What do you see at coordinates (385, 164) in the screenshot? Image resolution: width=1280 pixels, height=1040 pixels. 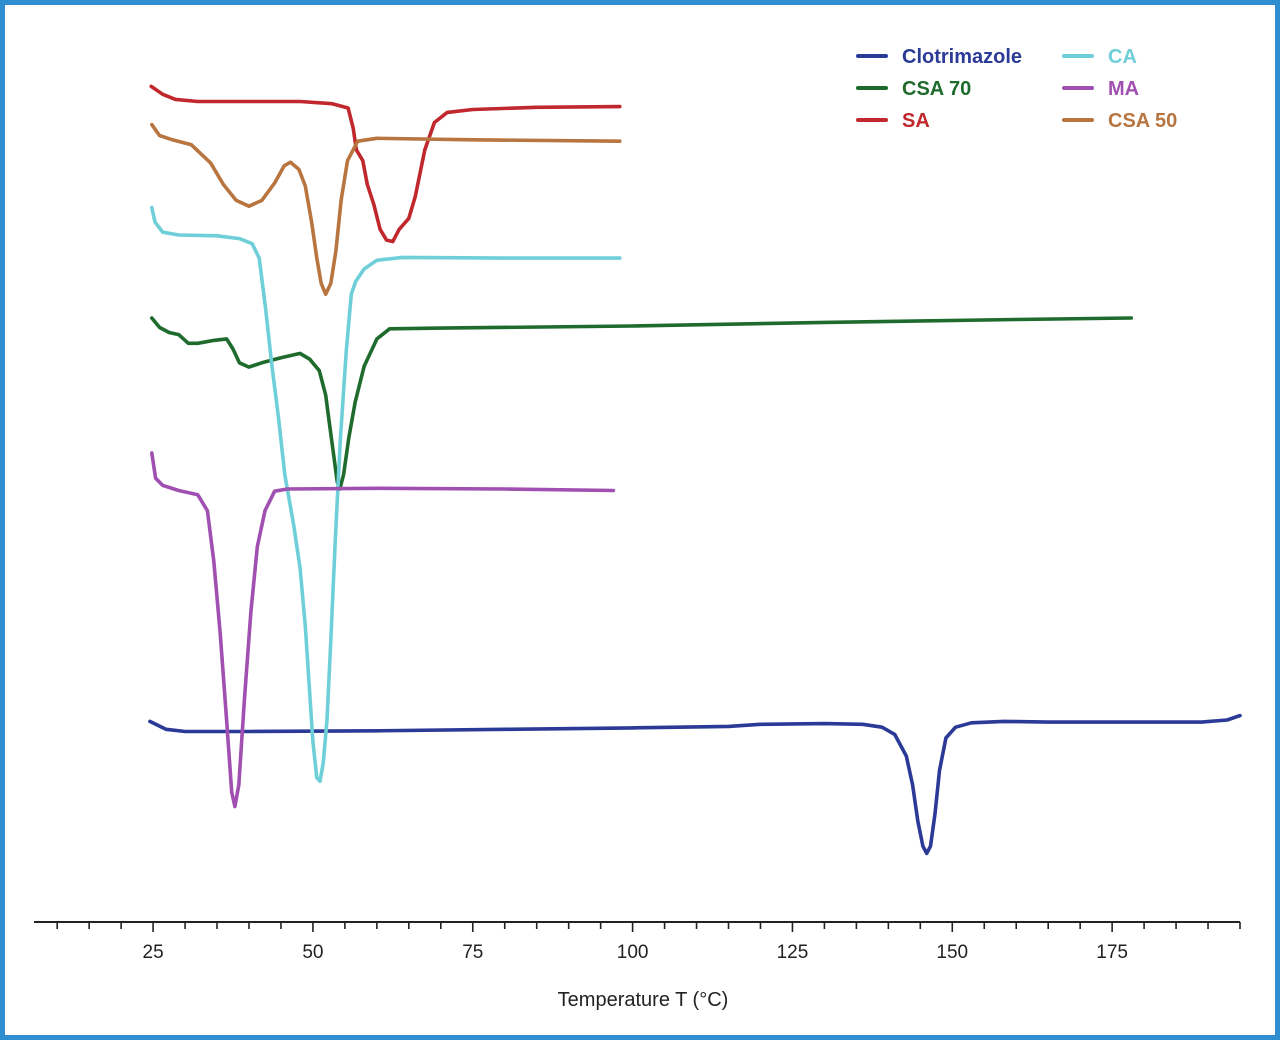 I see `series-line-sa` at bounding box center [385, 164].